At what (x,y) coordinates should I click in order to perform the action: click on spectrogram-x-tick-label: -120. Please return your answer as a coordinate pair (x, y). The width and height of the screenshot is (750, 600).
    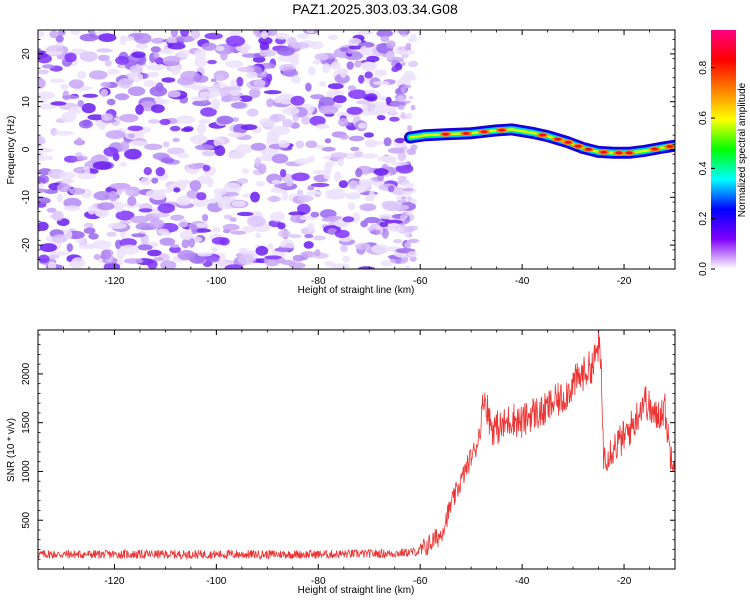
    Looking at the image, I should click on (114, 281).